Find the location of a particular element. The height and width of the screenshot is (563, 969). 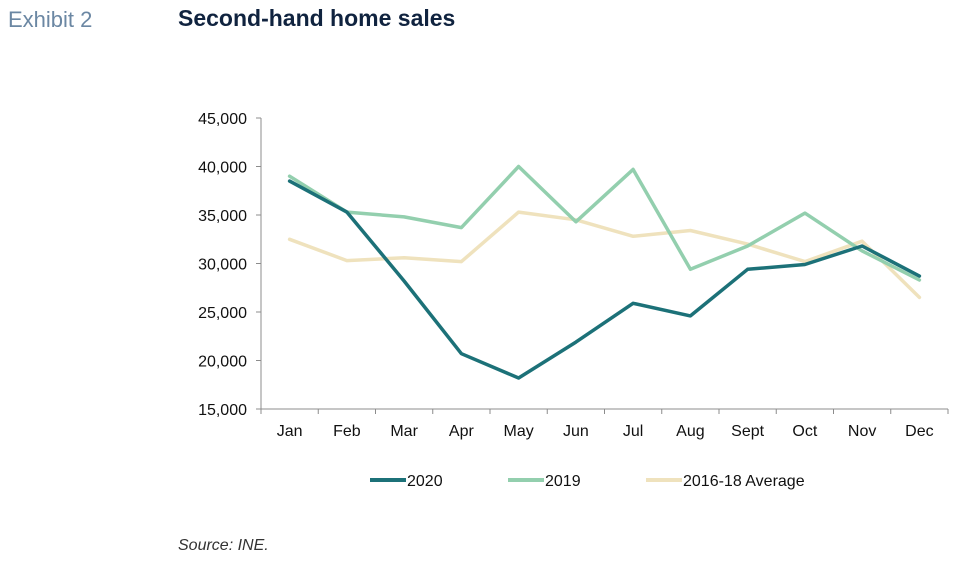

source-note: Source: INE. is located at coordinates (223, 545).